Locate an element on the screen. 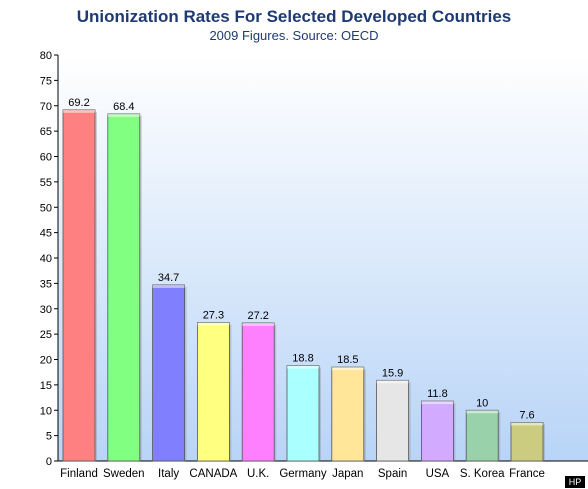 This screenshot has width=588, height=489. bar-value-label: 68.4 is located at coordinates (123, 107).